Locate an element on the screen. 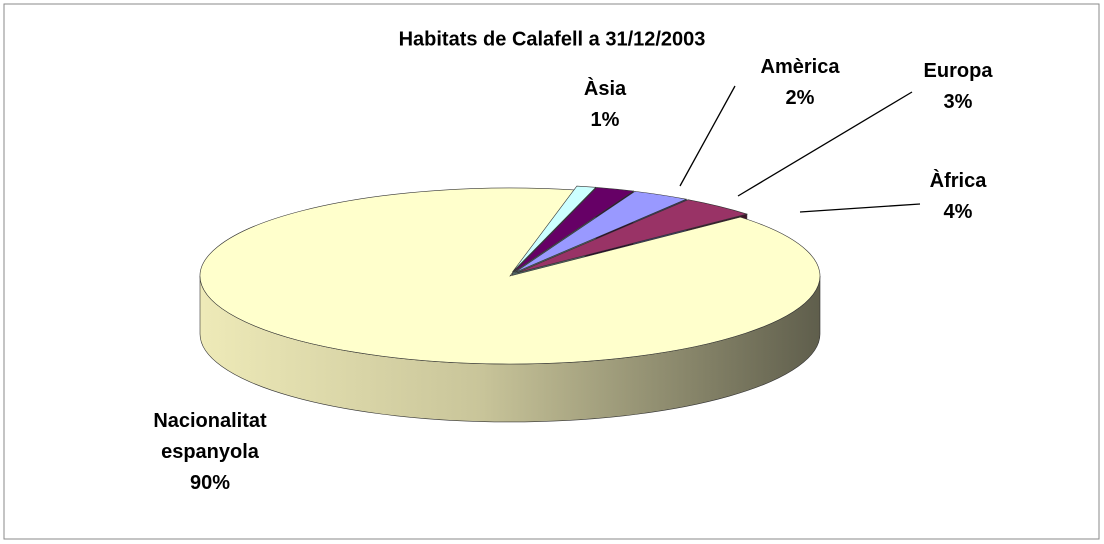 The image size is (1104, 544). value-label: 1% is located at coordinates (605, 120).